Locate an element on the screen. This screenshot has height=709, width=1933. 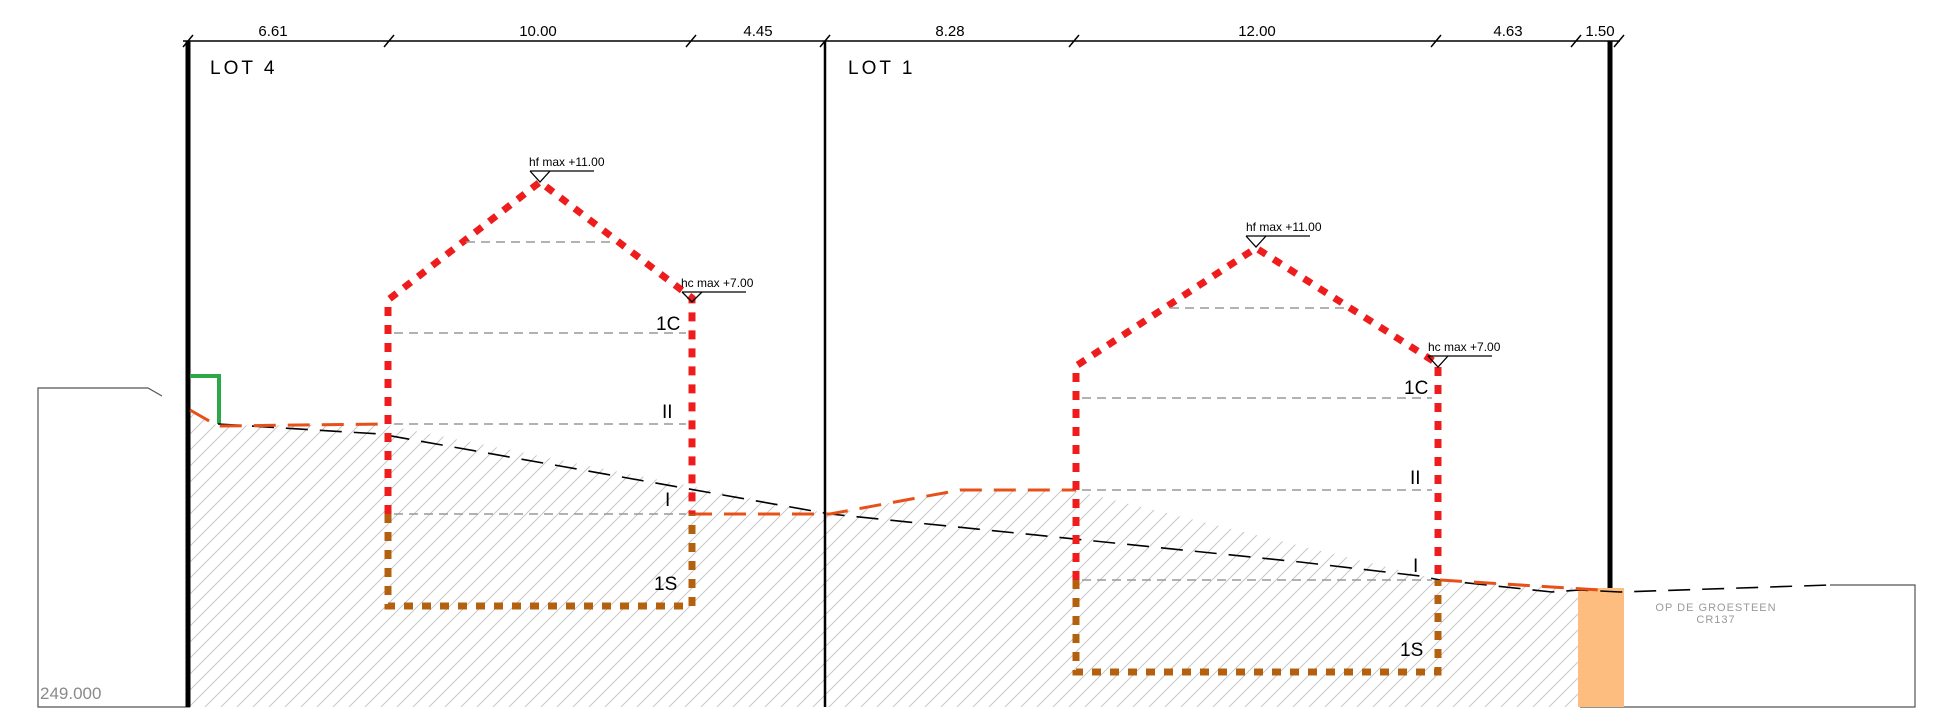
level-label-first-lot4: I is located at coordinates (667, 500).